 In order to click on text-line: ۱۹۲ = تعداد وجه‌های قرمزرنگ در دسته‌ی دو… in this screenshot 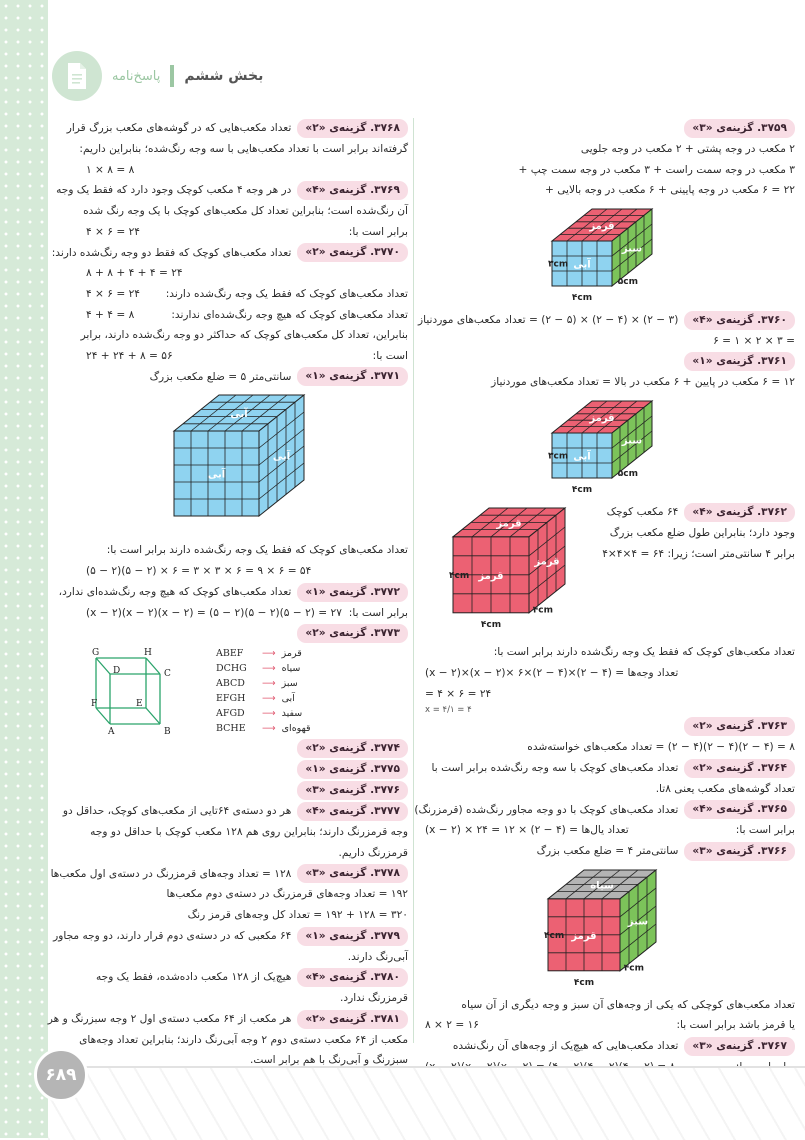, I will do `click(287, 894)`.